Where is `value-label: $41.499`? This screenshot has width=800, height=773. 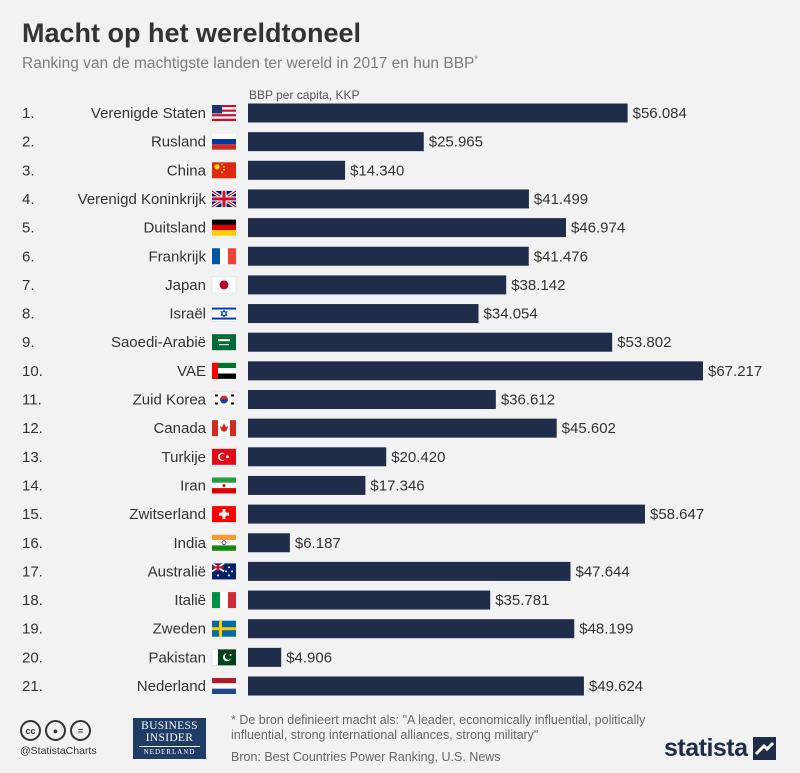
value-label: $41.499 is located at coordinates (561, 199).